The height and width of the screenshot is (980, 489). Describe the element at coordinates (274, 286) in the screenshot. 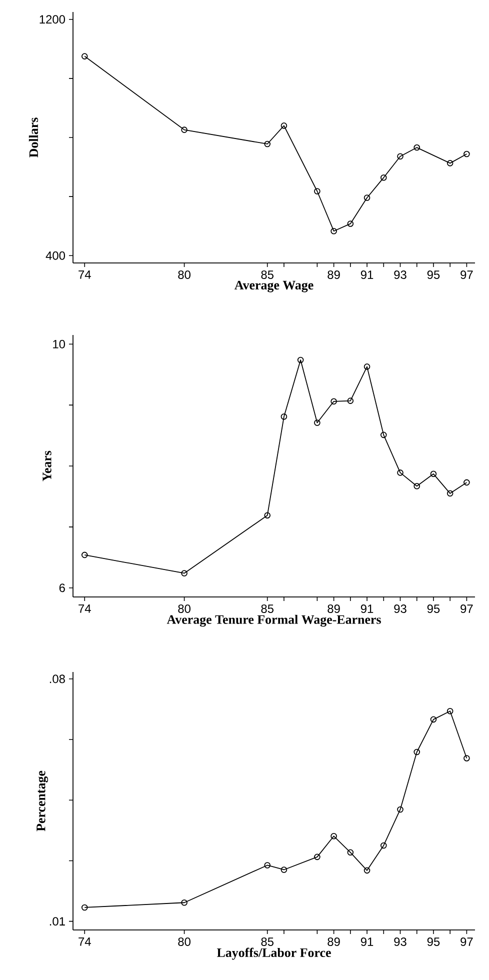

I see `x-axis-title: Average Wage` at that location.